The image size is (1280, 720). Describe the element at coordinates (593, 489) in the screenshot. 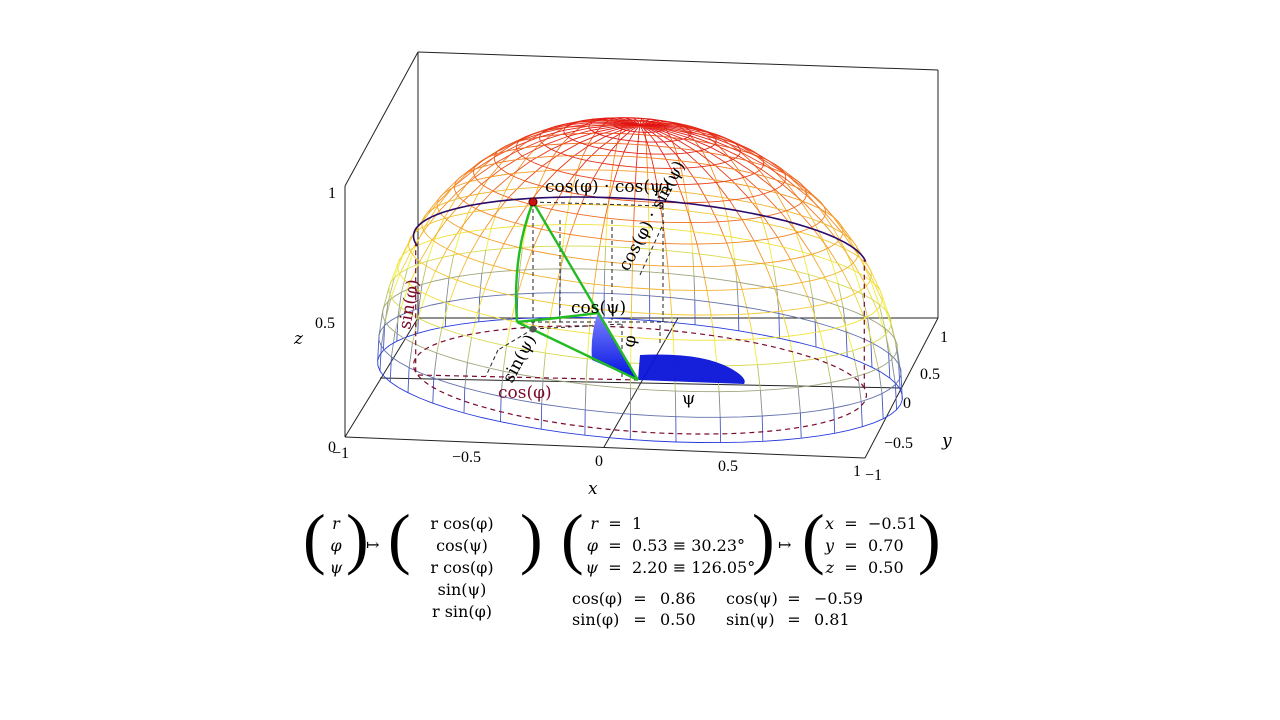

I see `x-axis-label: x` at that location.